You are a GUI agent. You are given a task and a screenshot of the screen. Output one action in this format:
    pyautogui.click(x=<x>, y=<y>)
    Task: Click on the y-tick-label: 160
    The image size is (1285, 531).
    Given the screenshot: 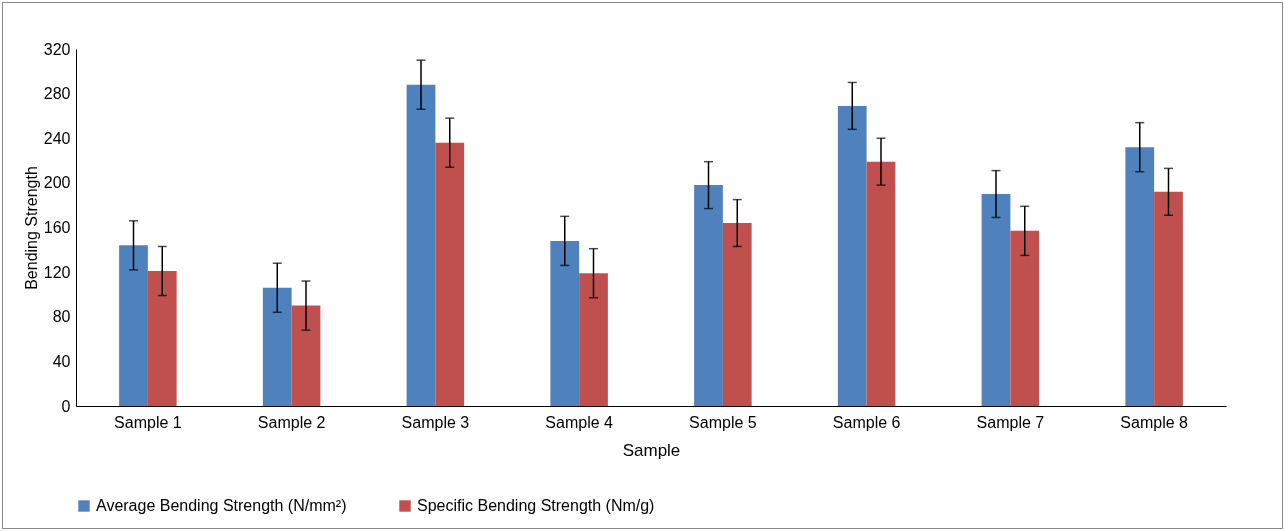 What is the action you would take?
    pyautogui.click(x=57, y=227)
    